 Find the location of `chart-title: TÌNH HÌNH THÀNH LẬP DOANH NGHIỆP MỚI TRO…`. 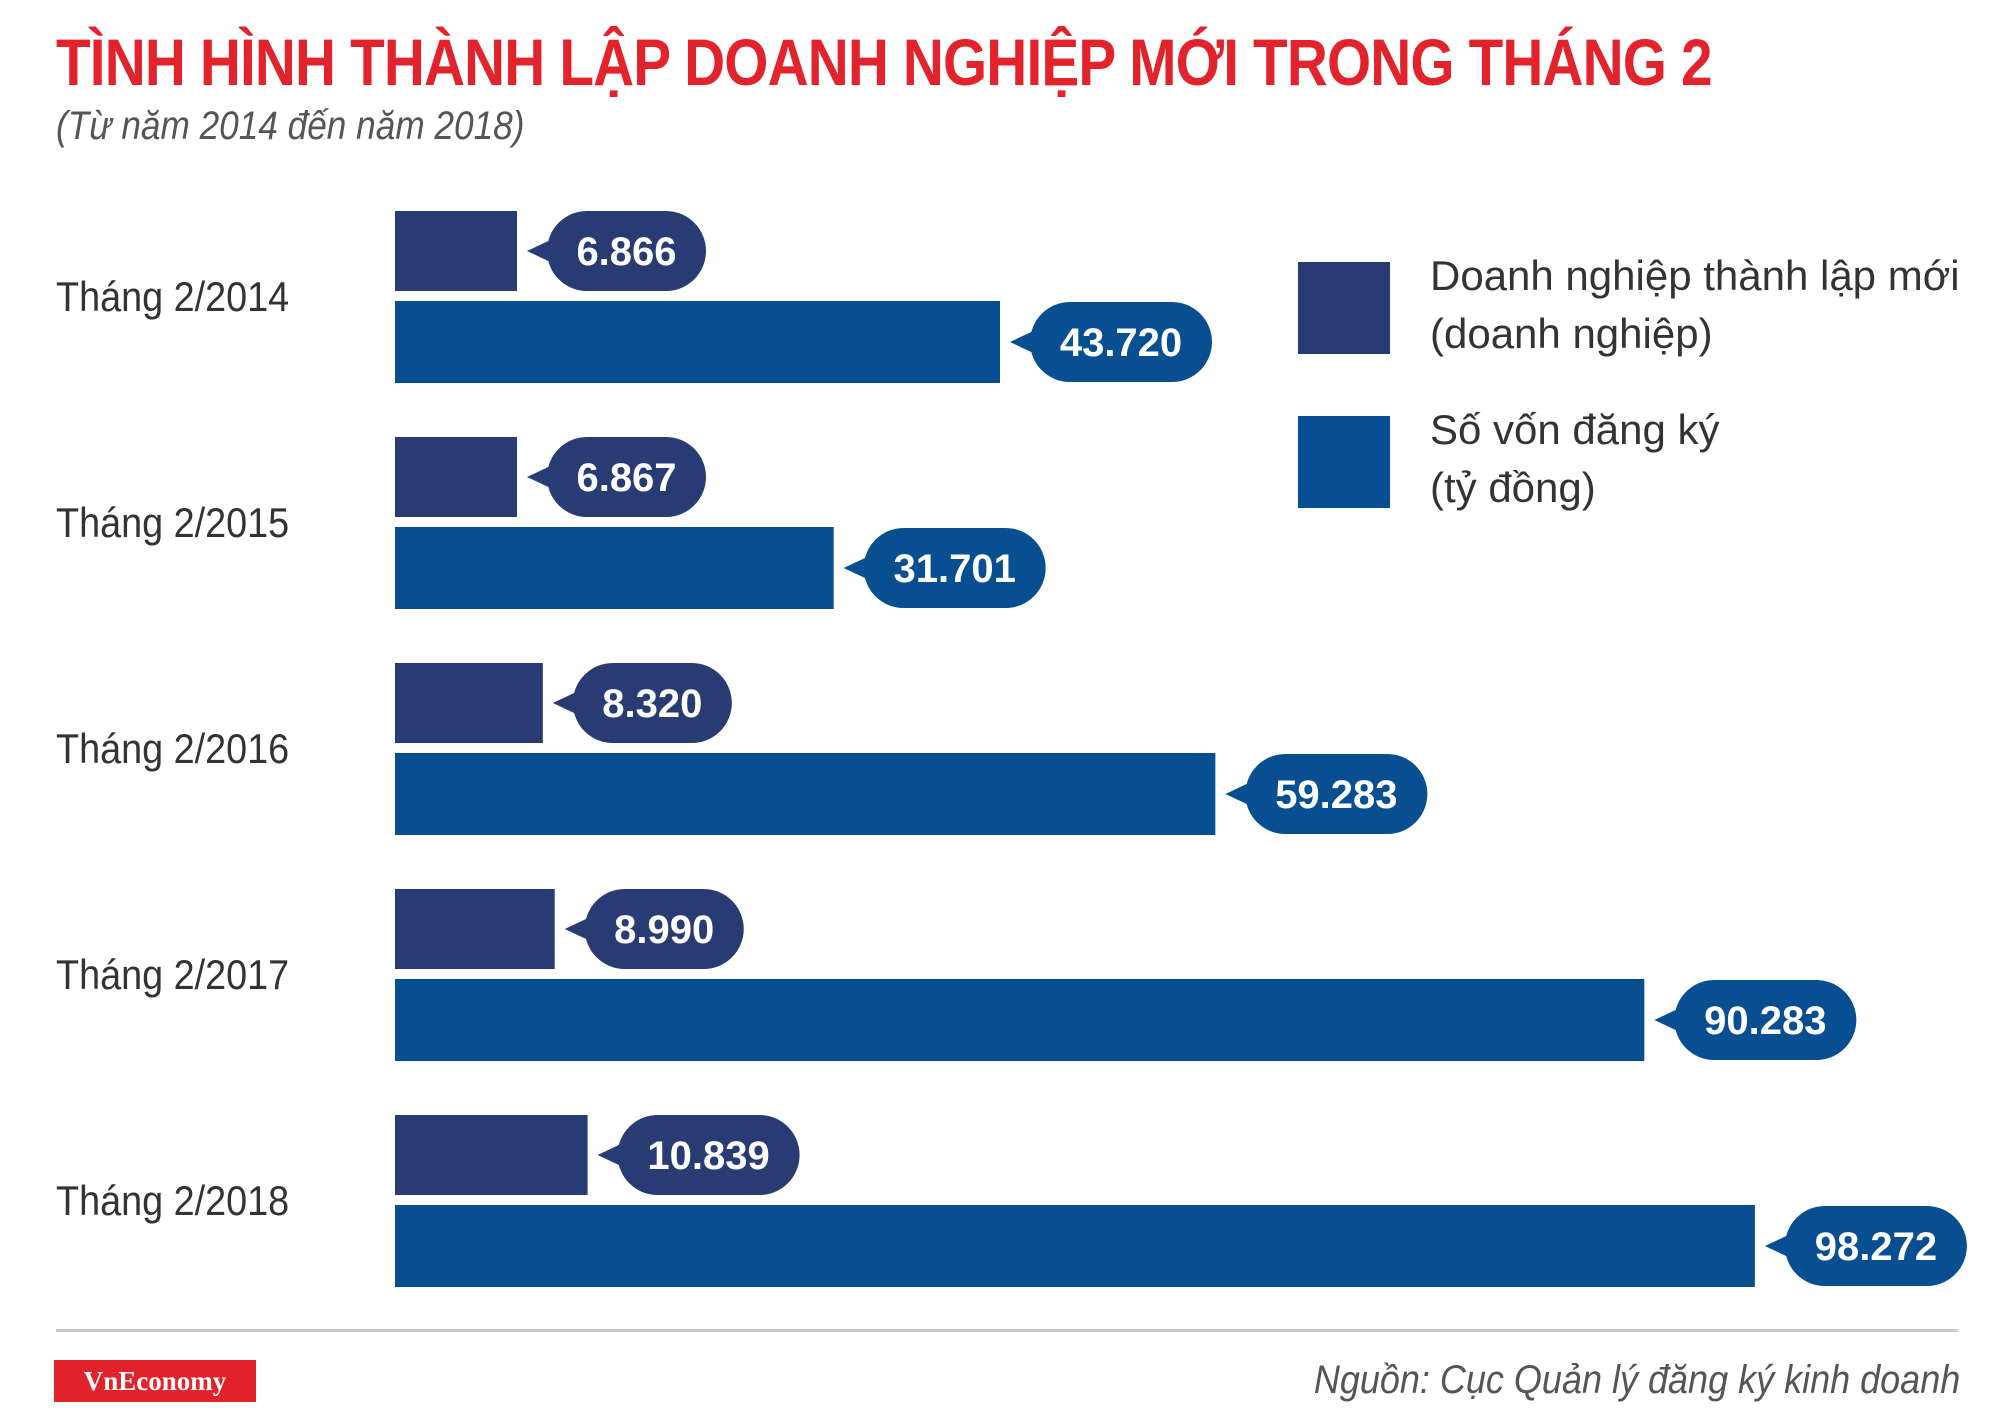

chart-title: TÌNH HÌNH THÀNH LẬP DOANH NGHIỆP MỚI TRO… is located at coordinates (884, 62).